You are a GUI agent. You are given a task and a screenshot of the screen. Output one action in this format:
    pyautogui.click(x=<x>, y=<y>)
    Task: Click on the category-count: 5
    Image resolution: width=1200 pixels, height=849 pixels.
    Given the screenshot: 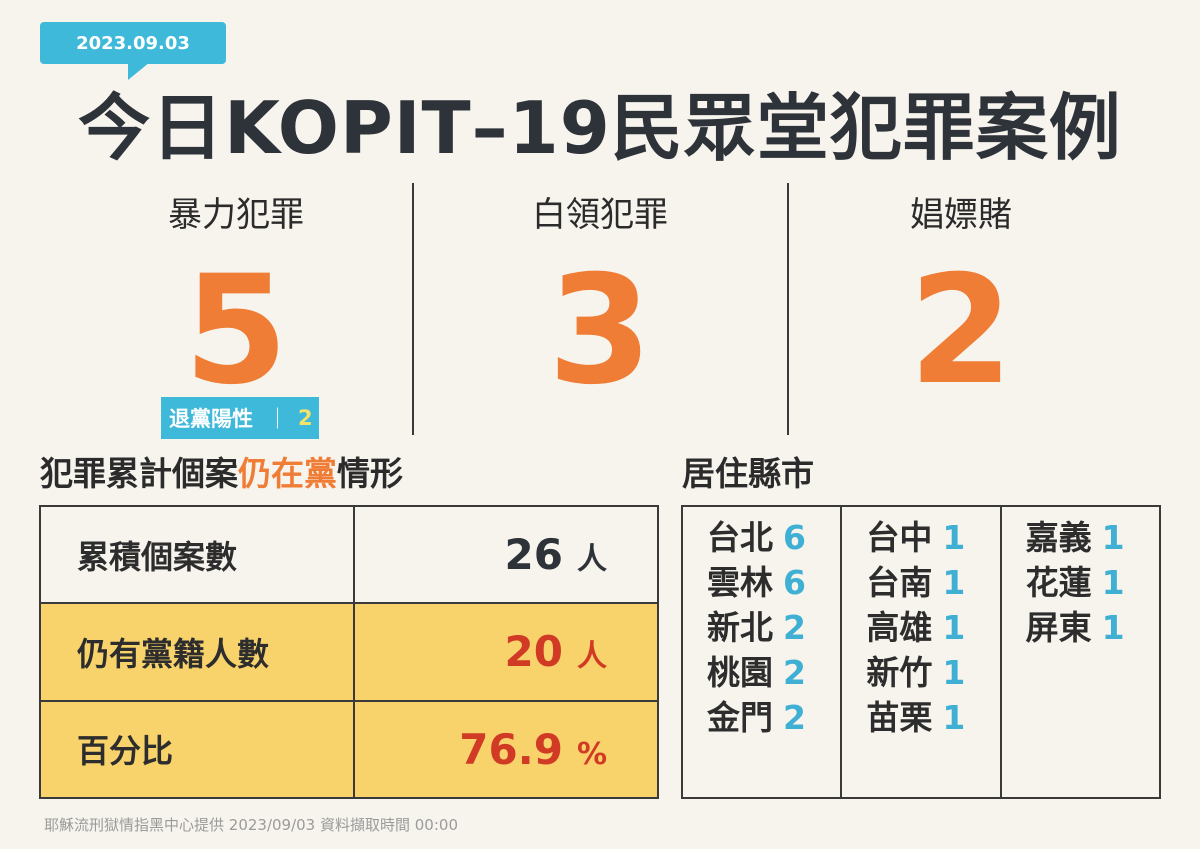 What is the action you would take?
    pyautogui.click(x=236, y=331)
    